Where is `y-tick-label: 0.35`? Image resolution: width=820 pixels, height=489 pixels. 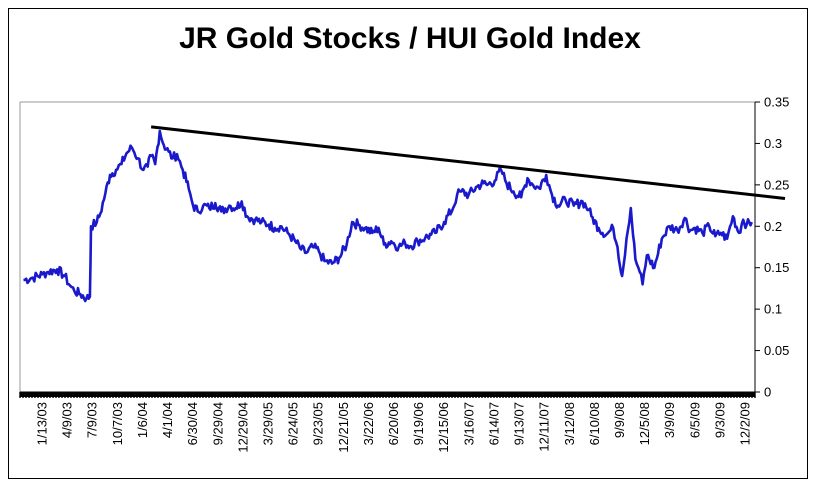 y-tick-label: 0.35 is located at coordinates (776, 102).